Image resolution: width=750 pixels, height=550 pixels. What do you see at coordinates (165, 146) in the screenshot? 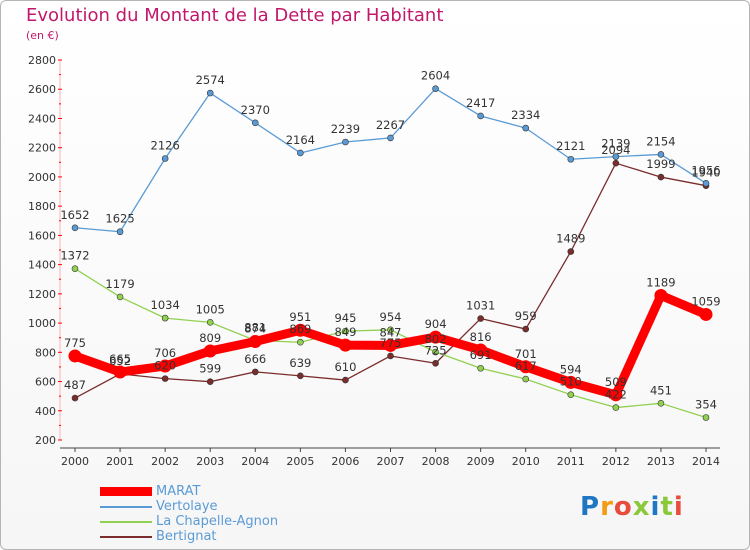
I see `data-label: 2126` at bounding box center [165, 146].